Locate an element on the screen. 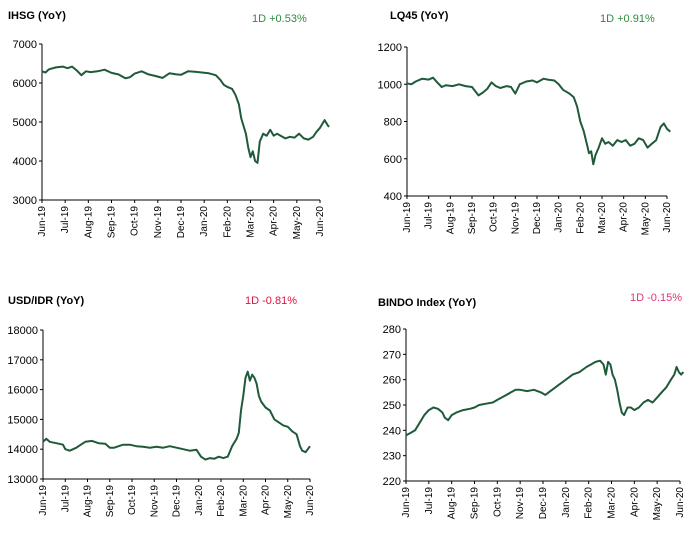  y-tick-label: 270 is located at coordinates (392, 355).